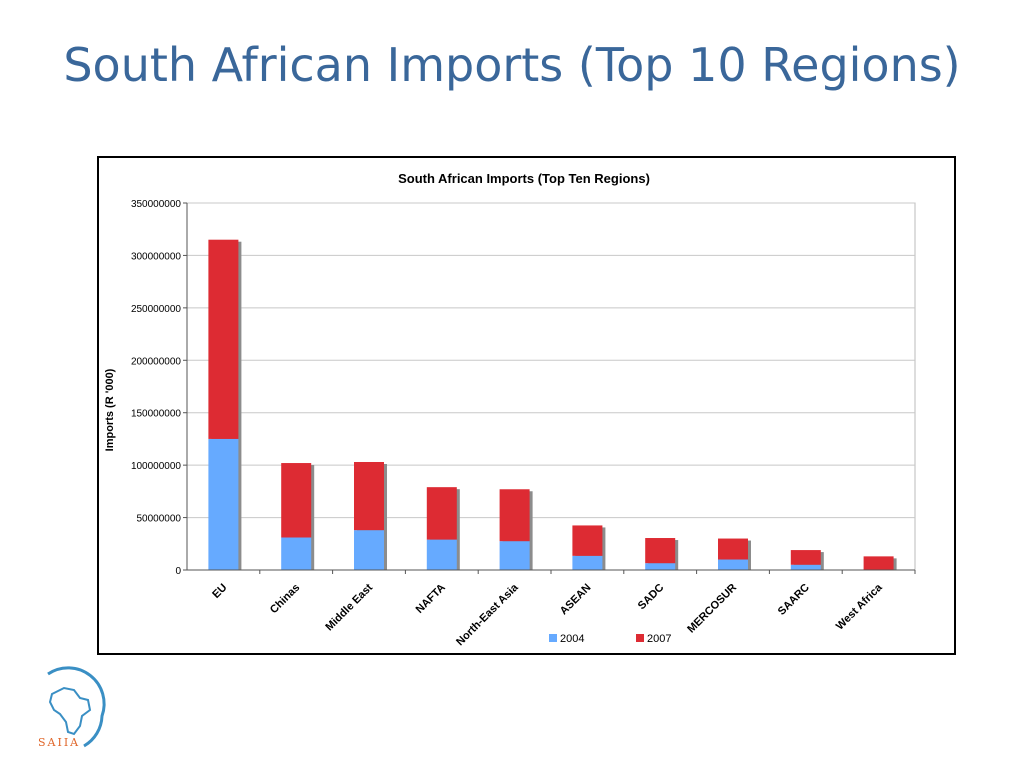 This screenshot has height=768, width=1024. I want to click on y-tick-label: 100000000, so click(156, 466).